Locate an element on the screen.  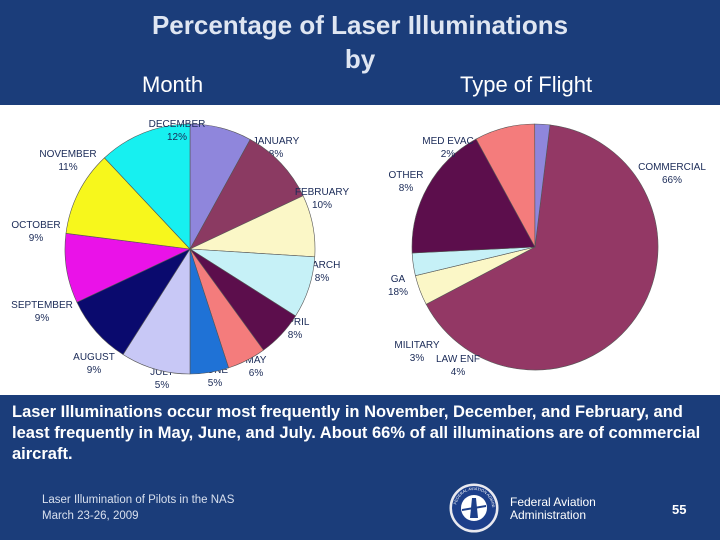
slice-label-ga: GA is located at coordinates (398, 279).